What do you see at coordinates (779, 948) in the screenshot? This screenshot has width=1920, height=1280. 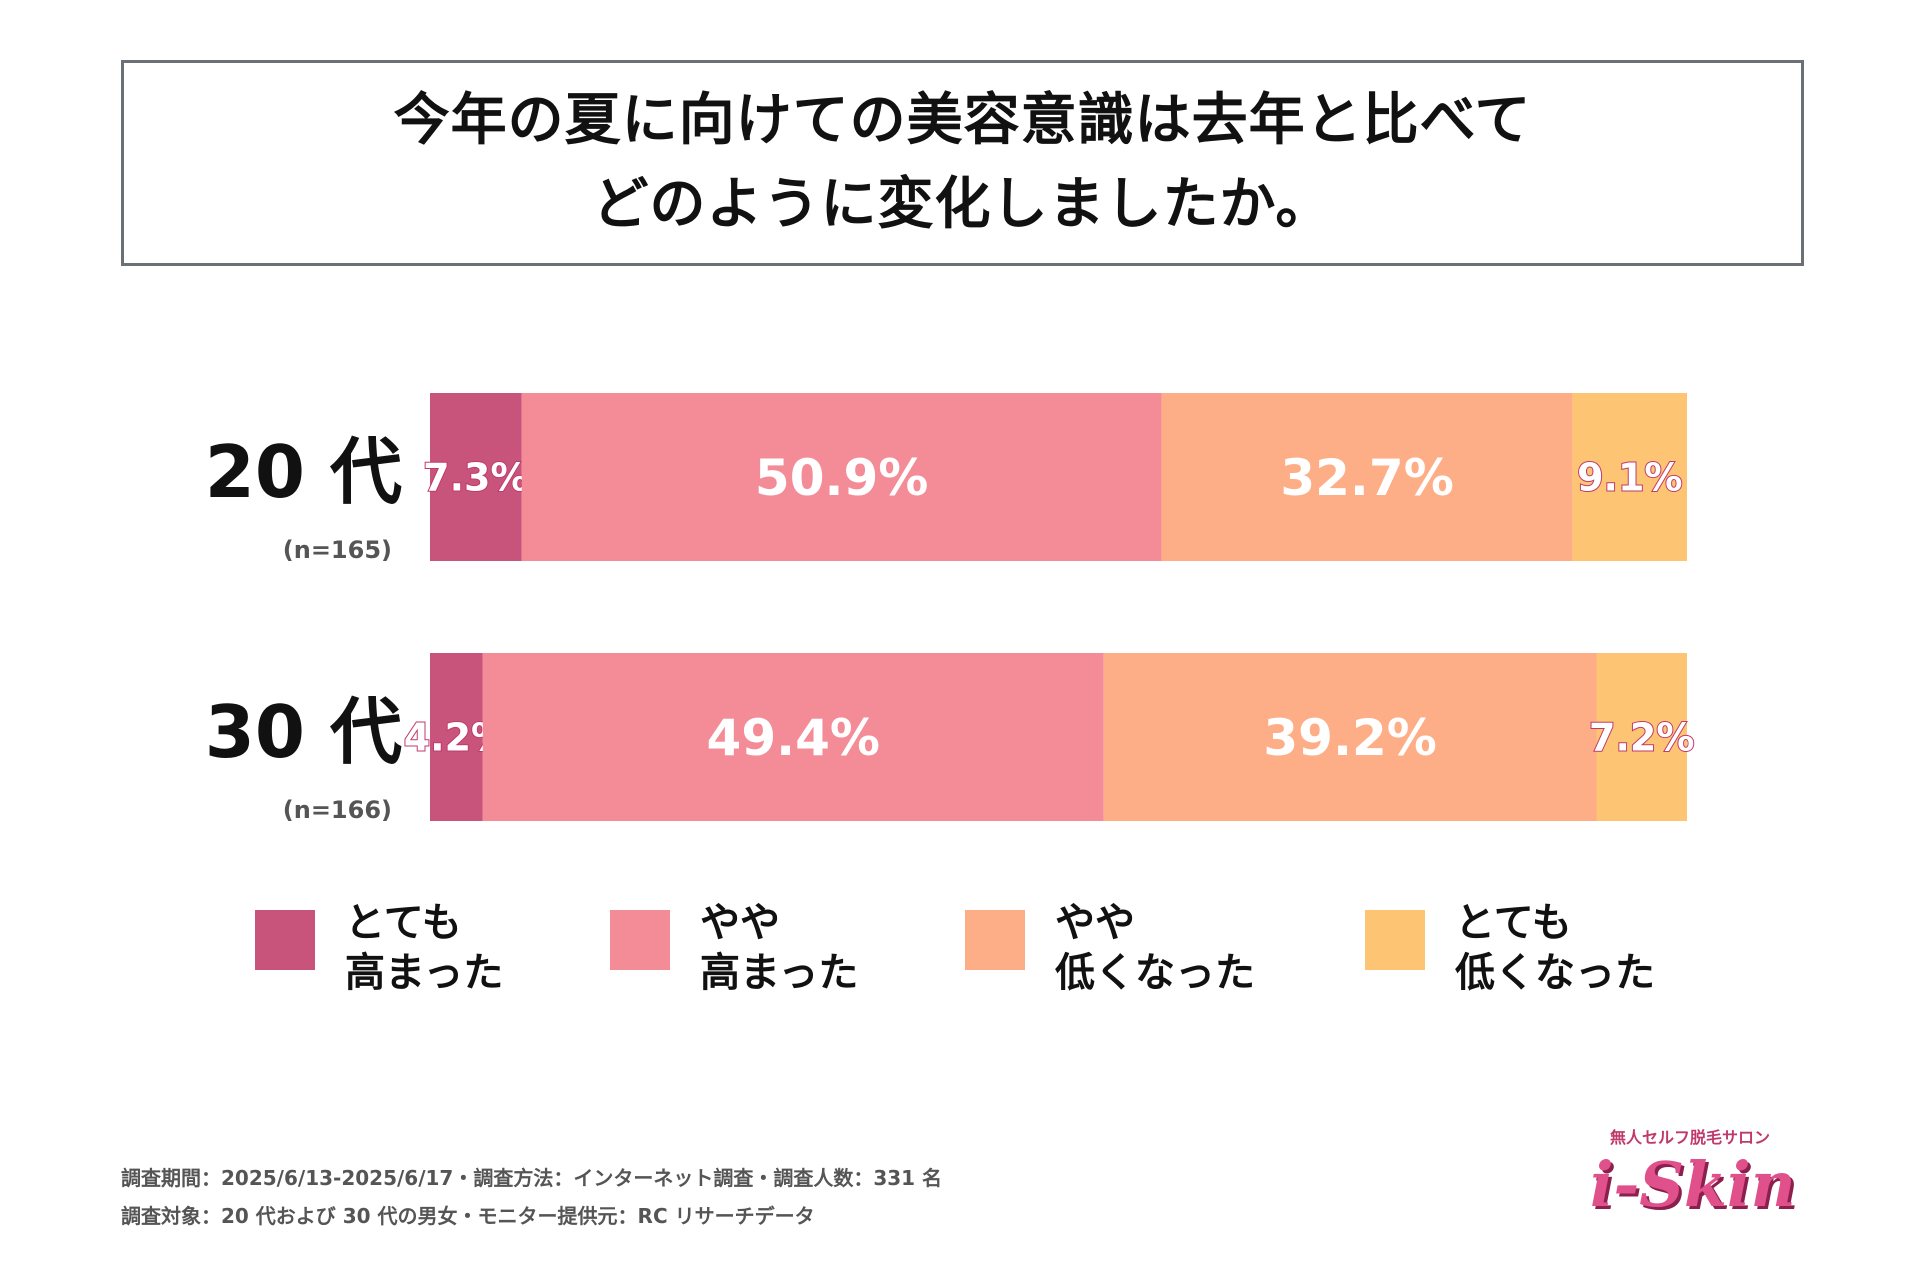 I see `legend-label: やや 高まった` at bounding box center [779, 948].